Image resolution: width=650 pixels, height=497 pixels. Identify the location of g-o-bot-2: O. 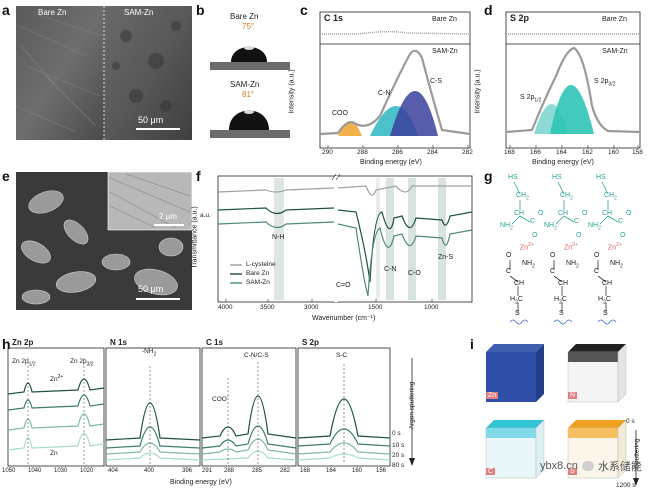
(553, 255).